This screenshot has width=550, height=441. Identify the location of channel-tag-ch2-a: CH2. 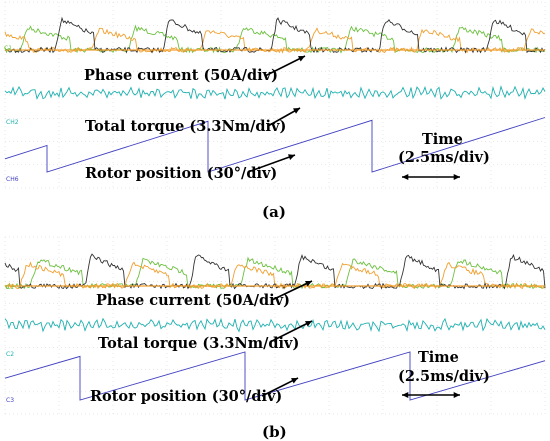
(12, 122).